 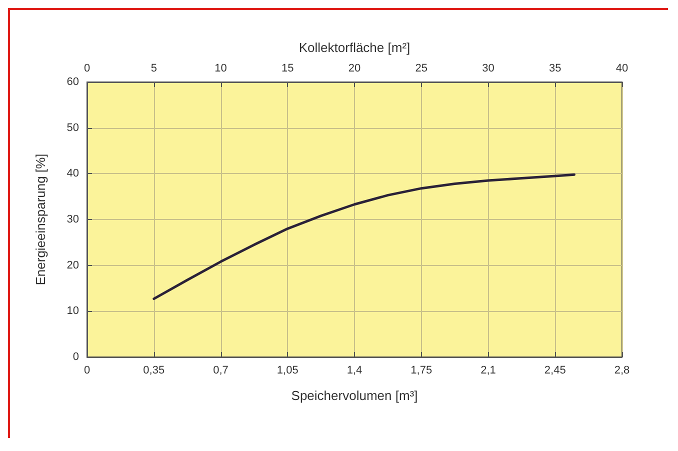 I want to click on x2-tick-label: 10, so click(x=220, y=68).